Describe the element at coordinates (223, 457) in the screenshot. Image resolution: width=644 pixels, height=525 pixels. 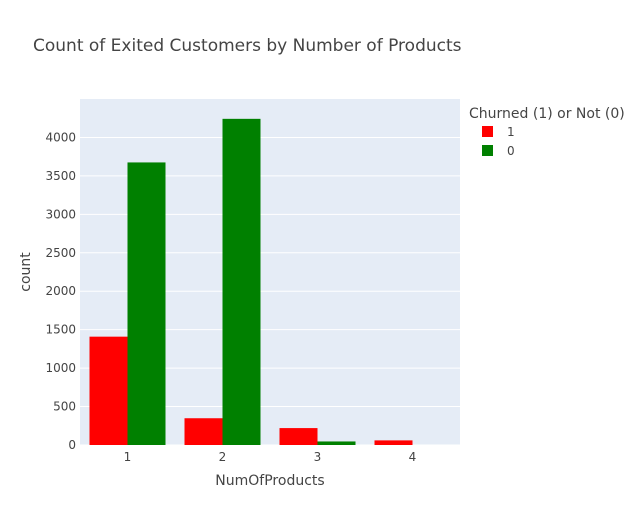
I see `x-tick-label: 2` at that location.